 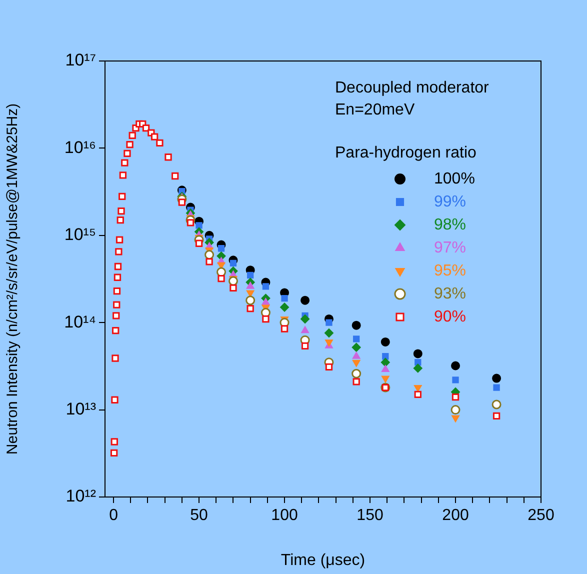 What do you see at coordinates (80, 234) in the screenshot?
I see `y-tick-label: 10¹⁵` at bounding box center [80, 234].